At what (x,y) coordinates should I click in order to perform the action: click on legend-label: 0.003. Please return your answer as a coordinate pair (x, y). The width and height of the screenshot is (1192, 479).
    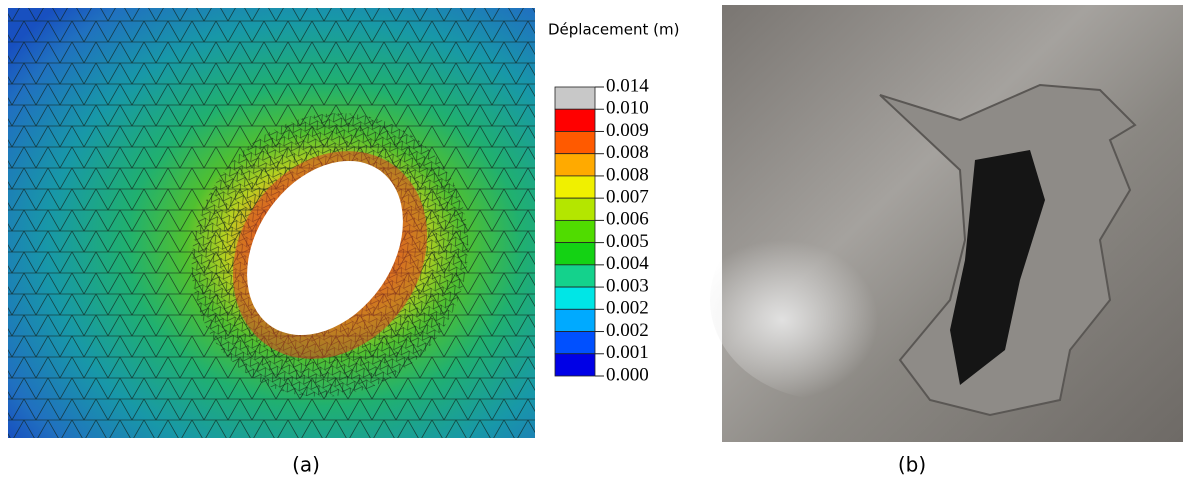
    Looking at the image, I should click on (627, 285).